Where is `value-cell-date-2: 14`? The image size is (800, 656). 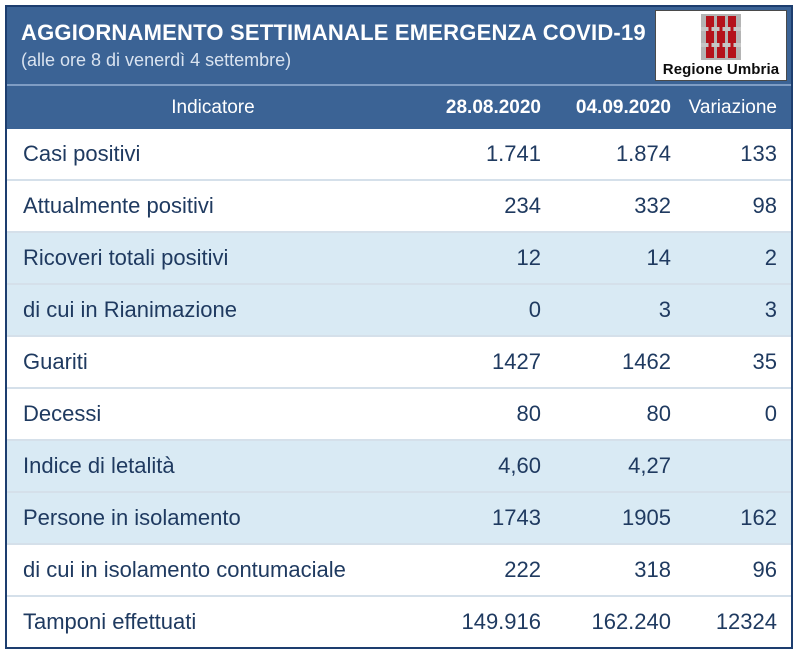
value-cell-date-2: 14 is located at coordinates (658, 257).